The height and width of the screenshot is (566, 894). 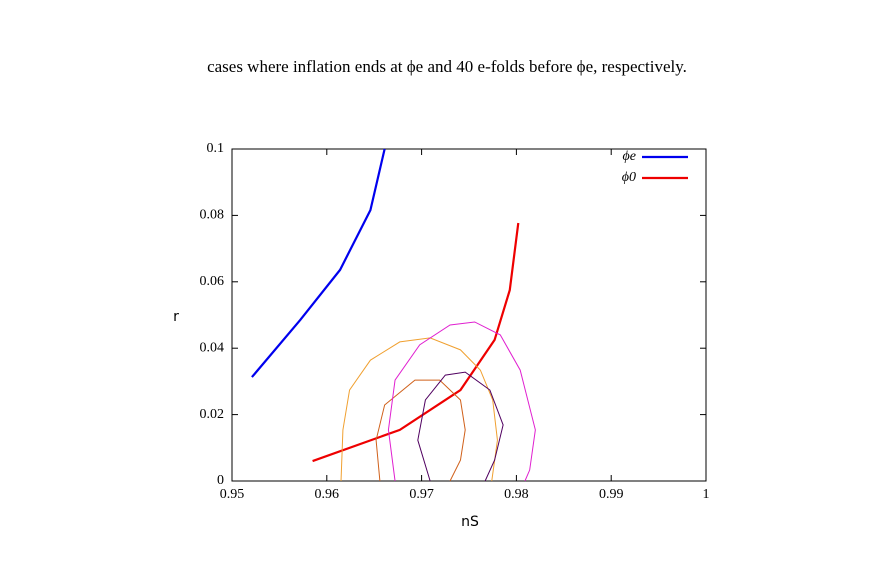 What do you see at coordinates (232, 494) in the screenshot?
I see `x-tick-label: 0.95` at bounding box center [232, 494].